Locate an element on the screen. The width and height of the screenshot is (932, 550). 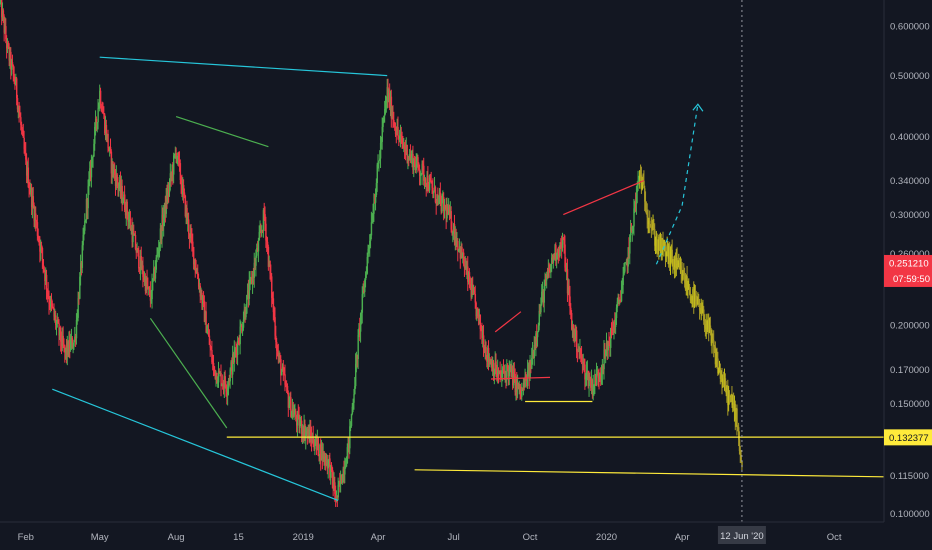
trendline-red-small is located at coordinates (508, 322).